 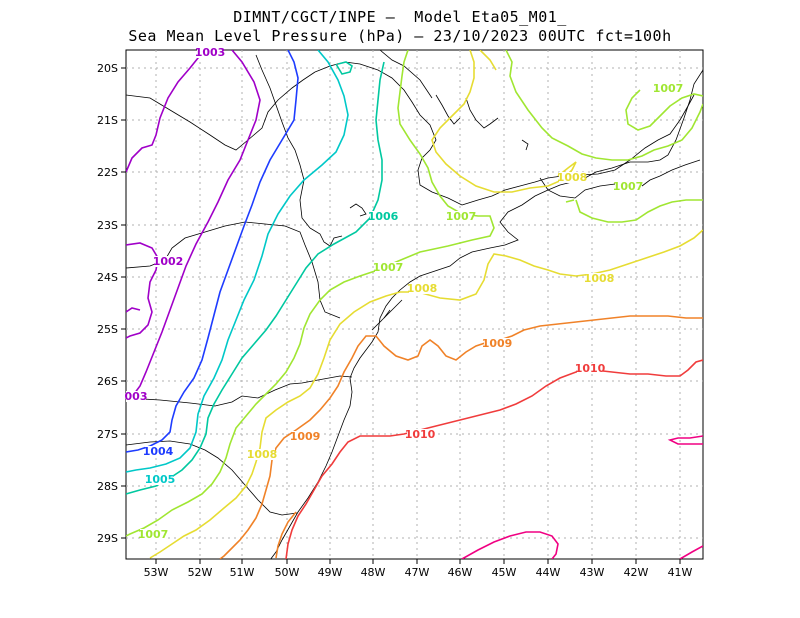 I want to click on lon-label: 41W, so click(x=680, y=572).